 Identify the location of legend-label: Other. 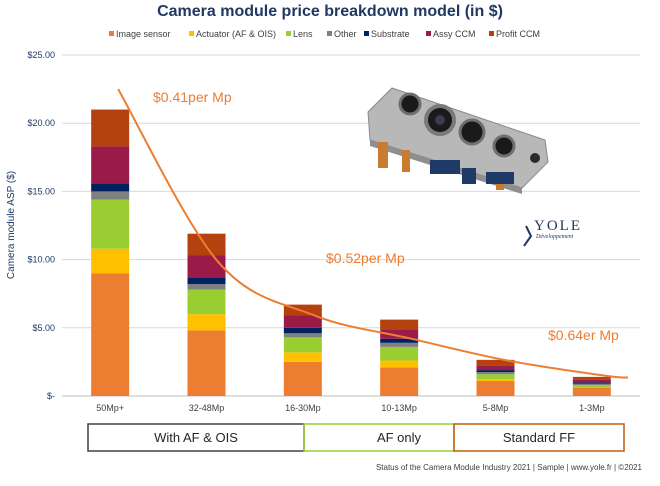
(345, 34).